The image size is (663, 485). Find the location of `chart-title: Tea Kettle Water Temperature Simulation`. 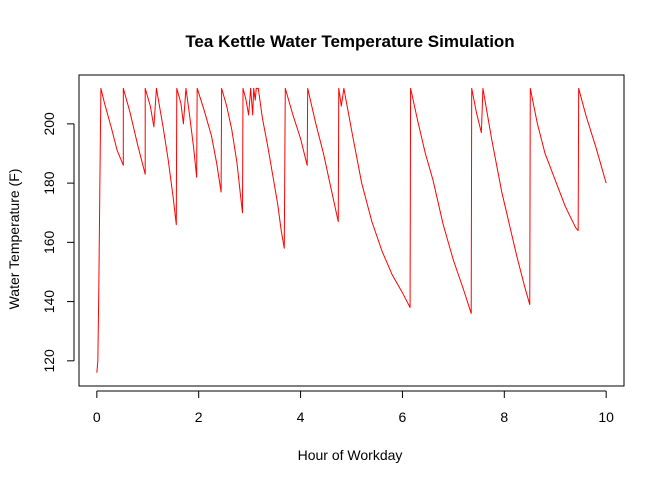

chart-title: Tea Kettle Water Temperature Simulation is located at coordinates (349, 41).